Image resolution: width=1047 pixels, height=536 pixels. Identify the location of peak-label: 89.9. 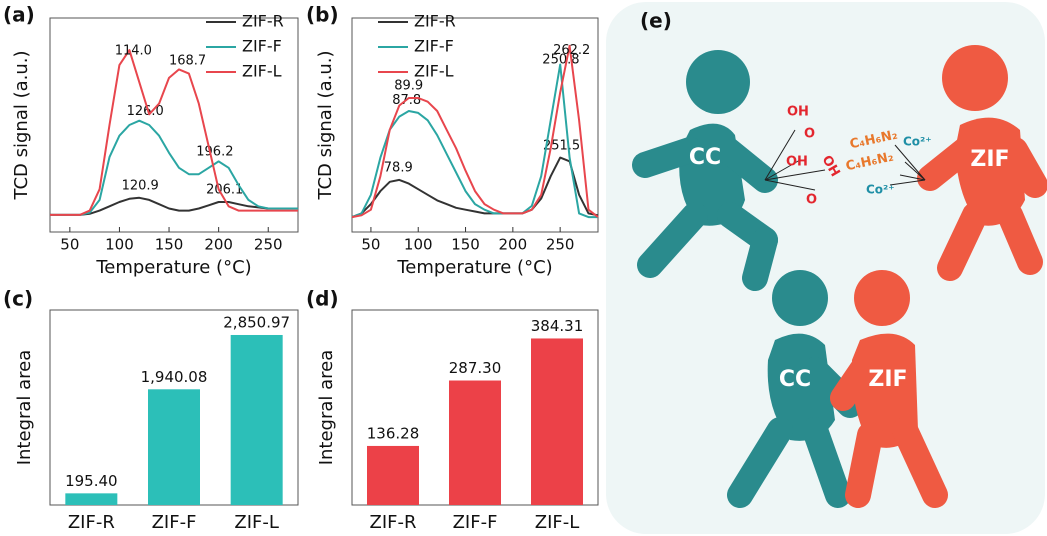
(408, 86).